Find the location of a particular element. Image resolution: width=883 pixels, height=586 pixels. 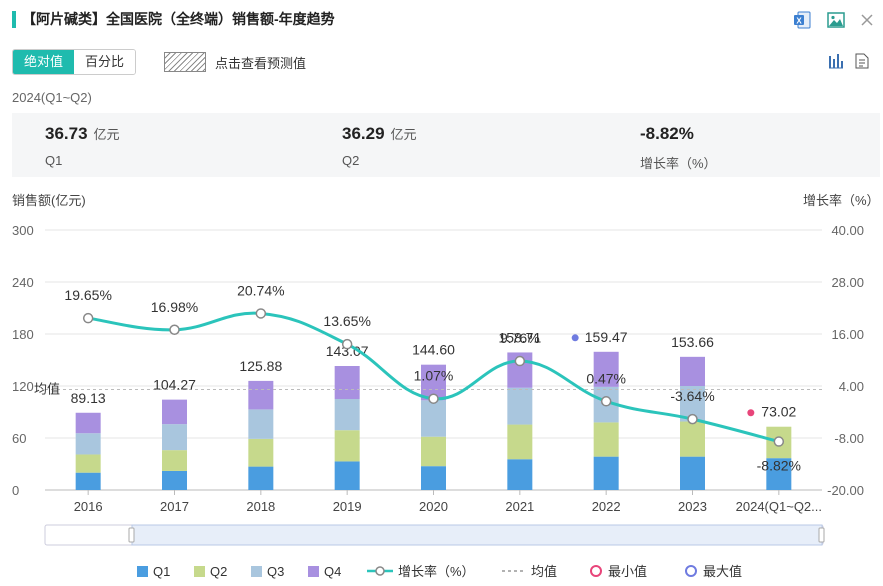

left-axis-tick: 60 is located at coordinates (19, 438).